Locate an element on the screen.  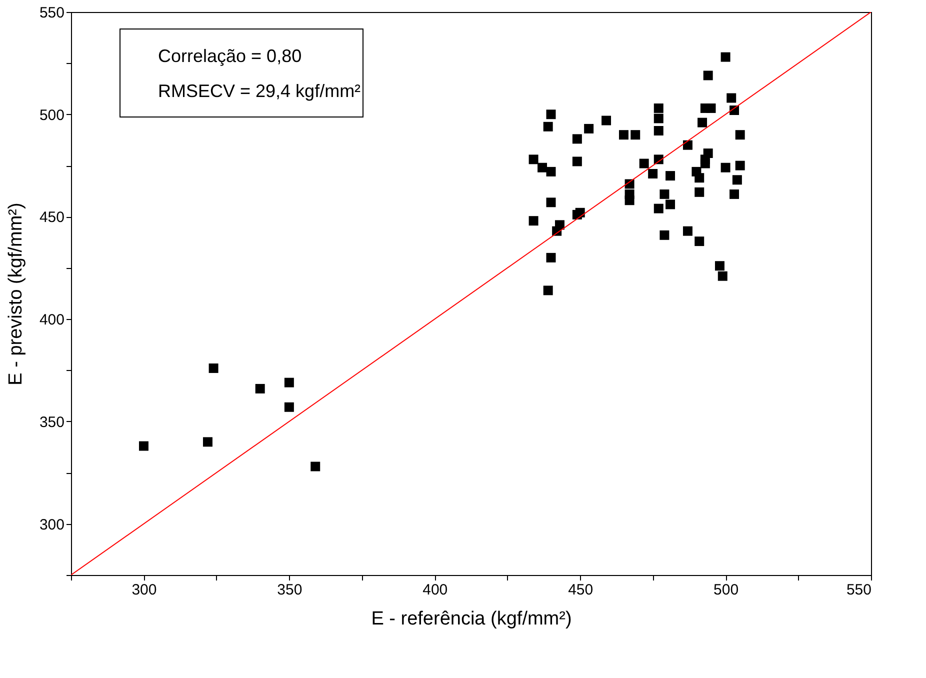
y-tick-label: 450 is located at coordinates (51, 217).